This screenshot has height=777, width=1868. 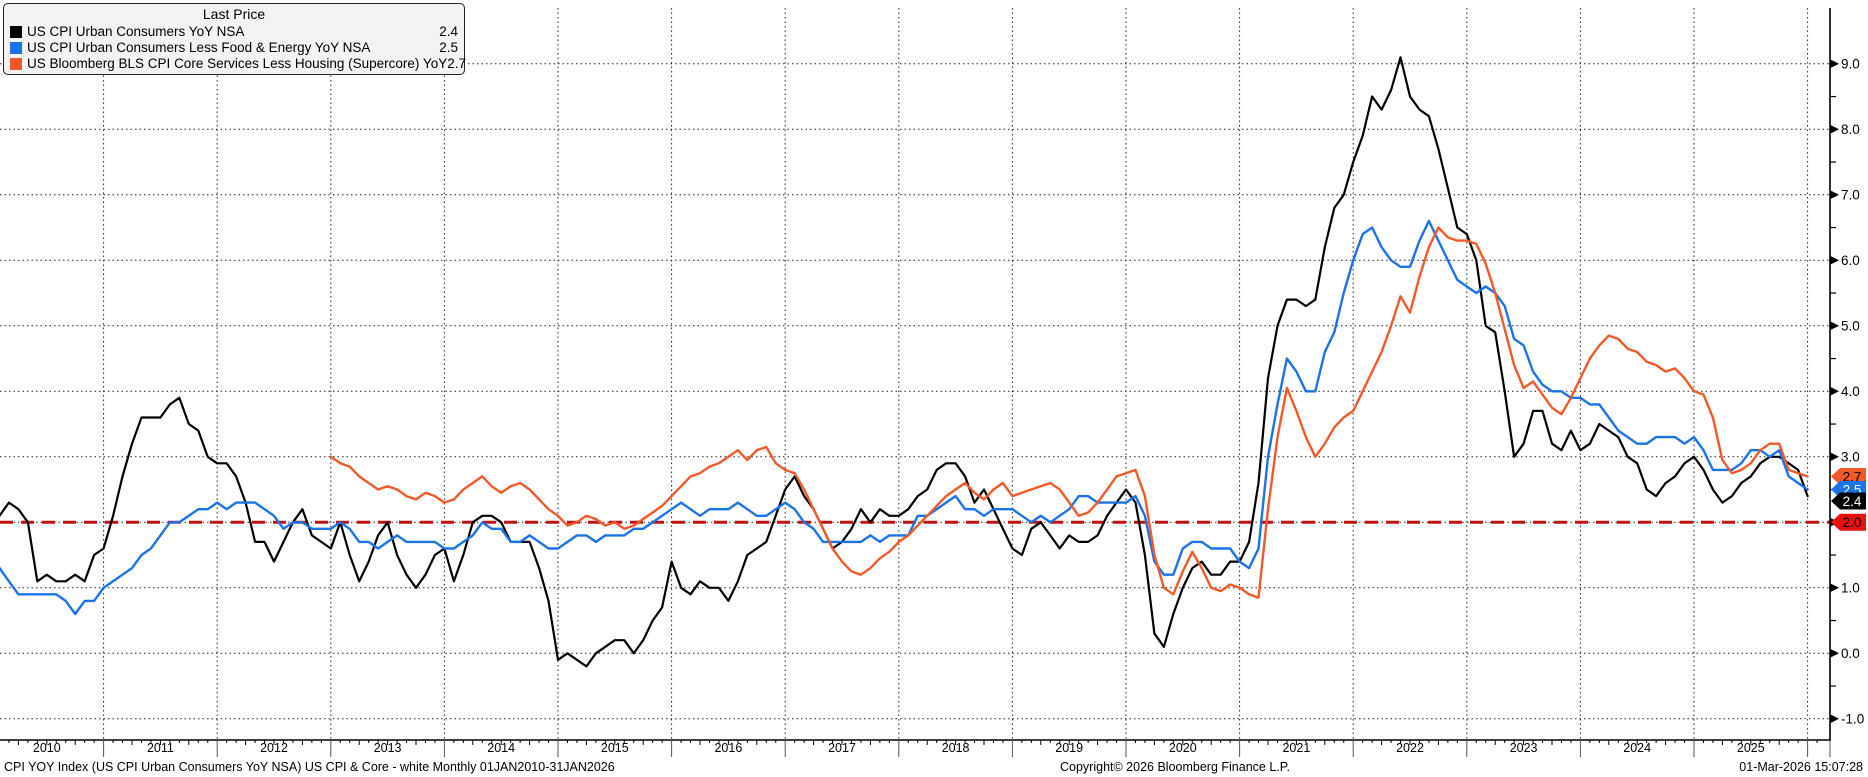 What do you see at coordinates (1183, 748) in the screenshot?
I see `year-label: 2020` at bounding box center [1183, 748].